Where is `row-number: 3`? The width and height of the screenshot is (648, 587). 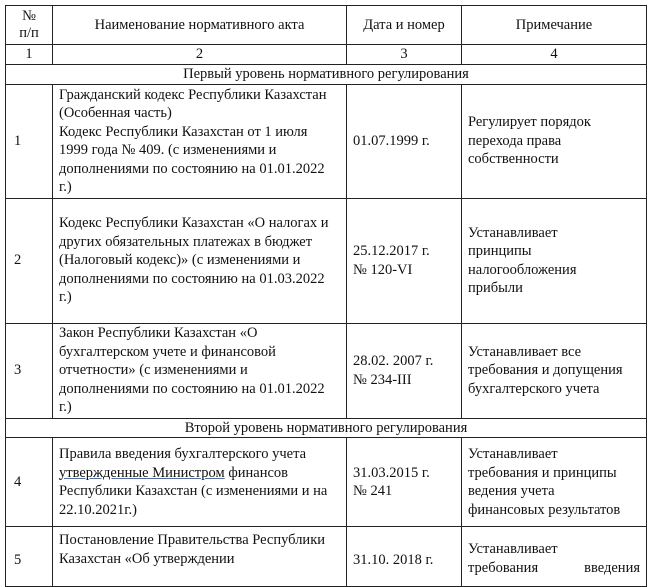 row-number: 3 is located at coordinates (29, 370).